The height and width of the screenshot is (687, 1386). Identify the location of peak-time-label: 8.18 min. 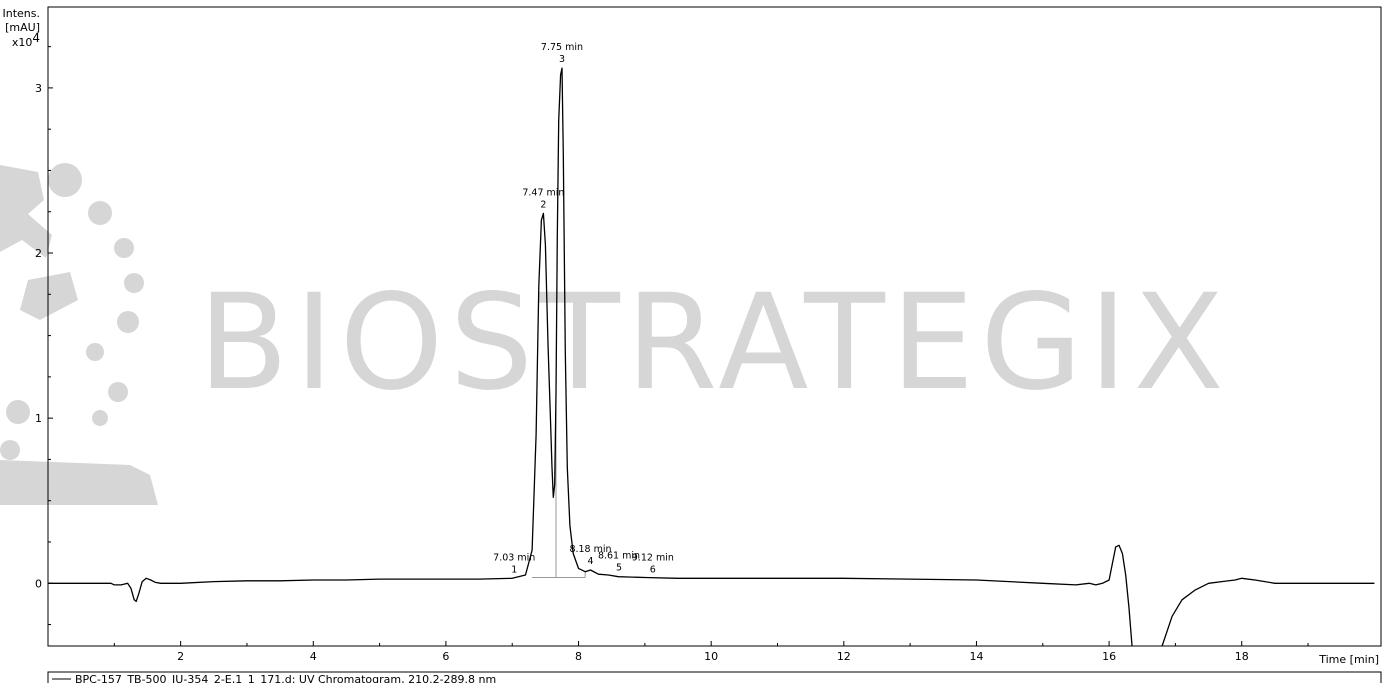
(590, 549).